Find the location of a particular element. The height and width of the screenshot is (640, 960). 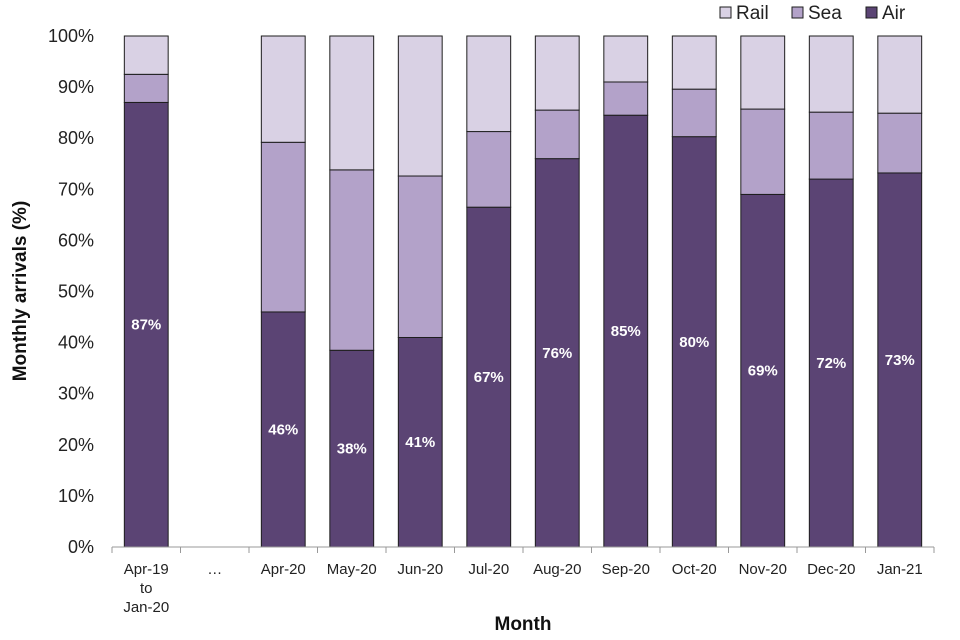

legend: Rail Sea Air is located at coordinates (812, 13).